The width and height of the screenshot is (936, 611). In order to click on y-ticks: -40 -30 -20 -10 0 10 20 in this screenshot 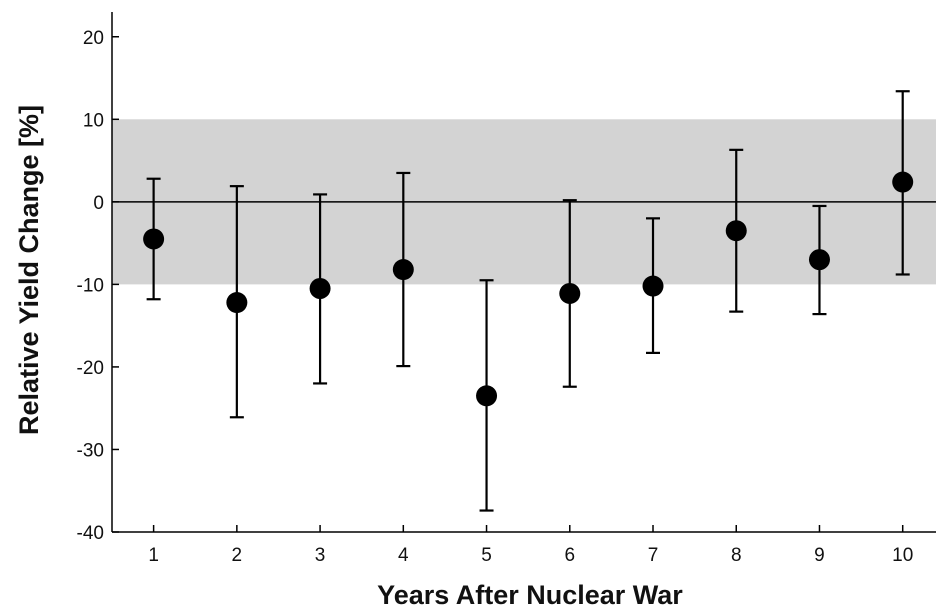, I will do `click(98, 286)`.